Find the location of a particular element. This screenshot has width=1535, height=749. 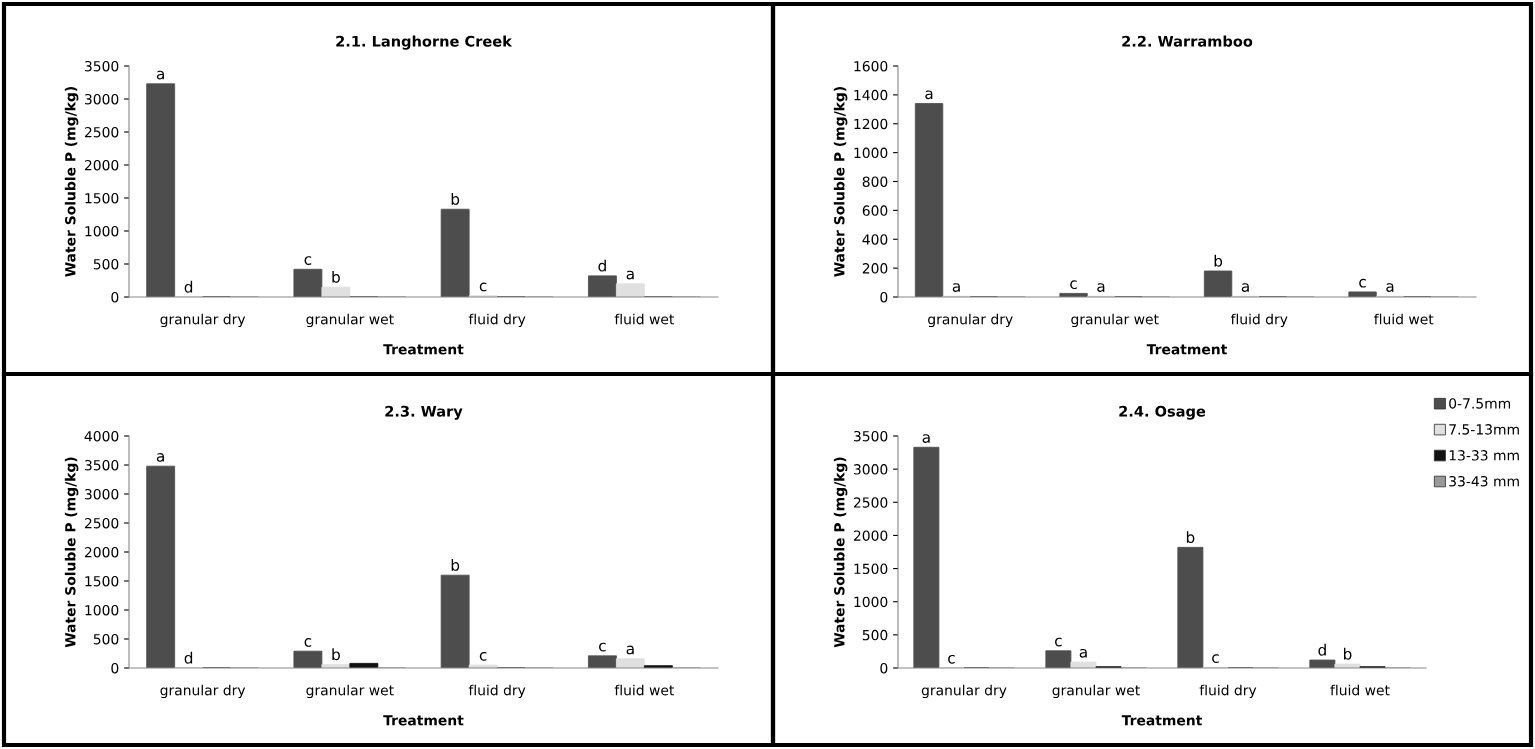

y-tick-label: 600 is located at coordinates (875, 210).